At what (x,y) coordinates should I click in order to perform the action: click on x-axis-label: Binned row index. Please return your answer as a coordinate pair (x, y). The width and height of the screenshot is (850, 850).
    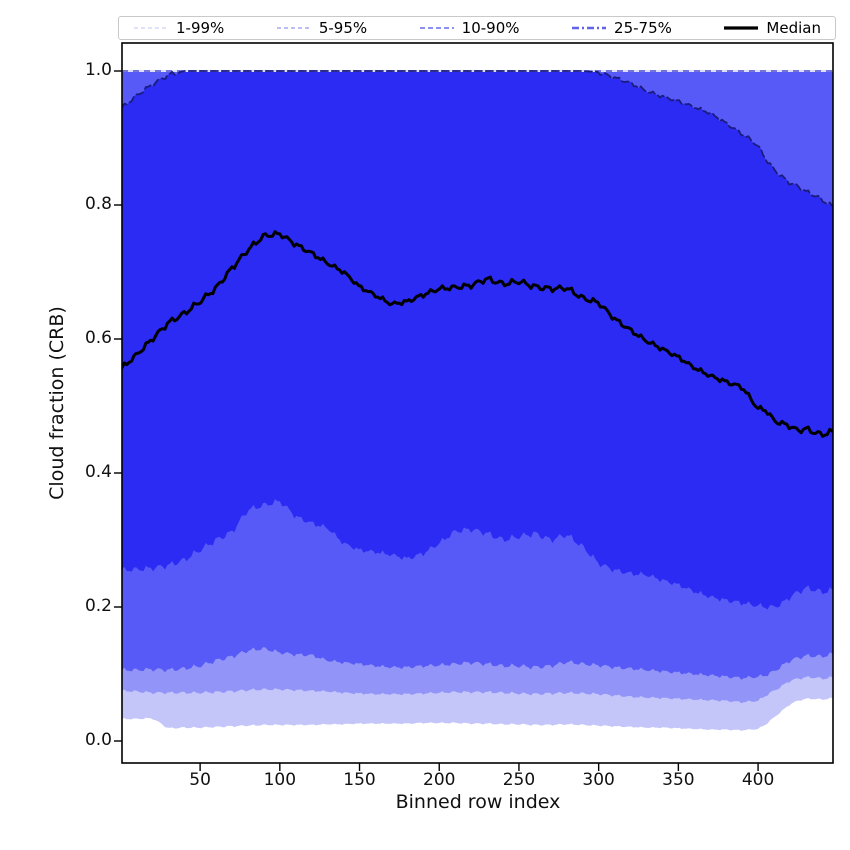
    Looking at the image, I should click on (478, 802).